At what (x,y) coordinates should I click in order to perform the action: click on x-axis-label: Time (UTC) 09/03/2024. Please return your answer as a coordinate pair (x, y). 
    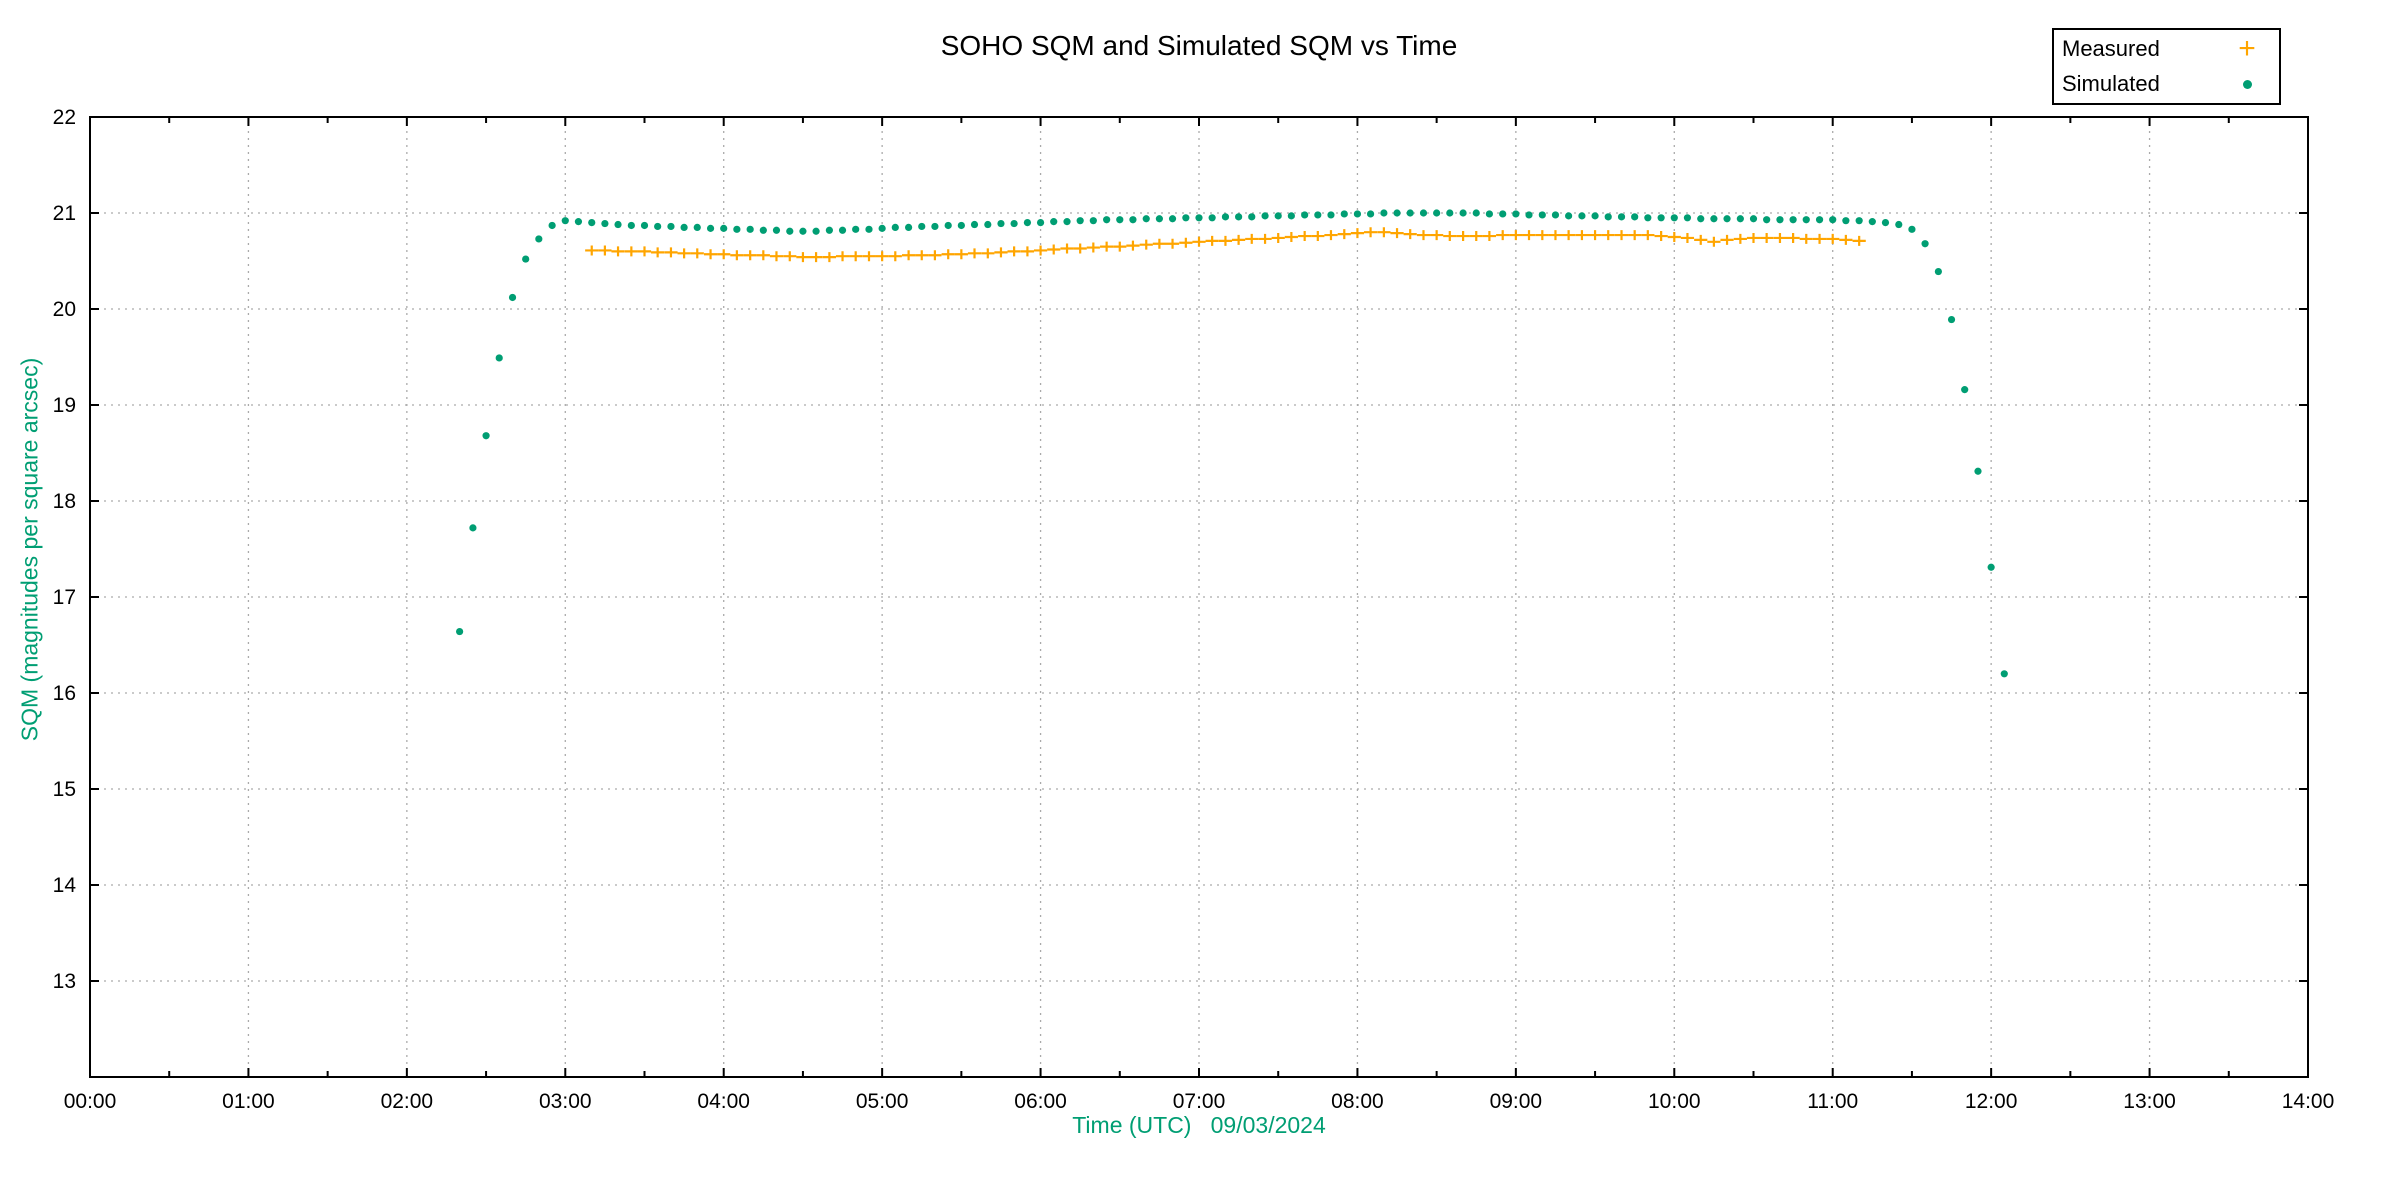
    Looking at the image, I should click on (1199, 1125).